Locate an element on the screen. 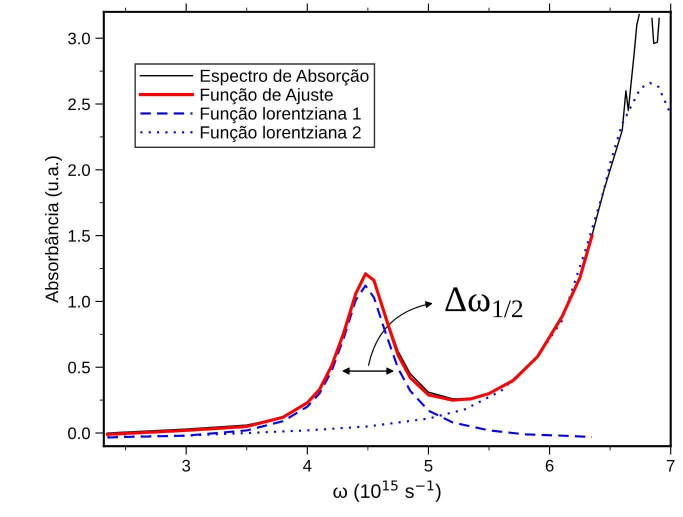 The height and width of the screenshot is (517, 683). legend-label: Função lorentziana 2 is located at coordinates (280, 134).